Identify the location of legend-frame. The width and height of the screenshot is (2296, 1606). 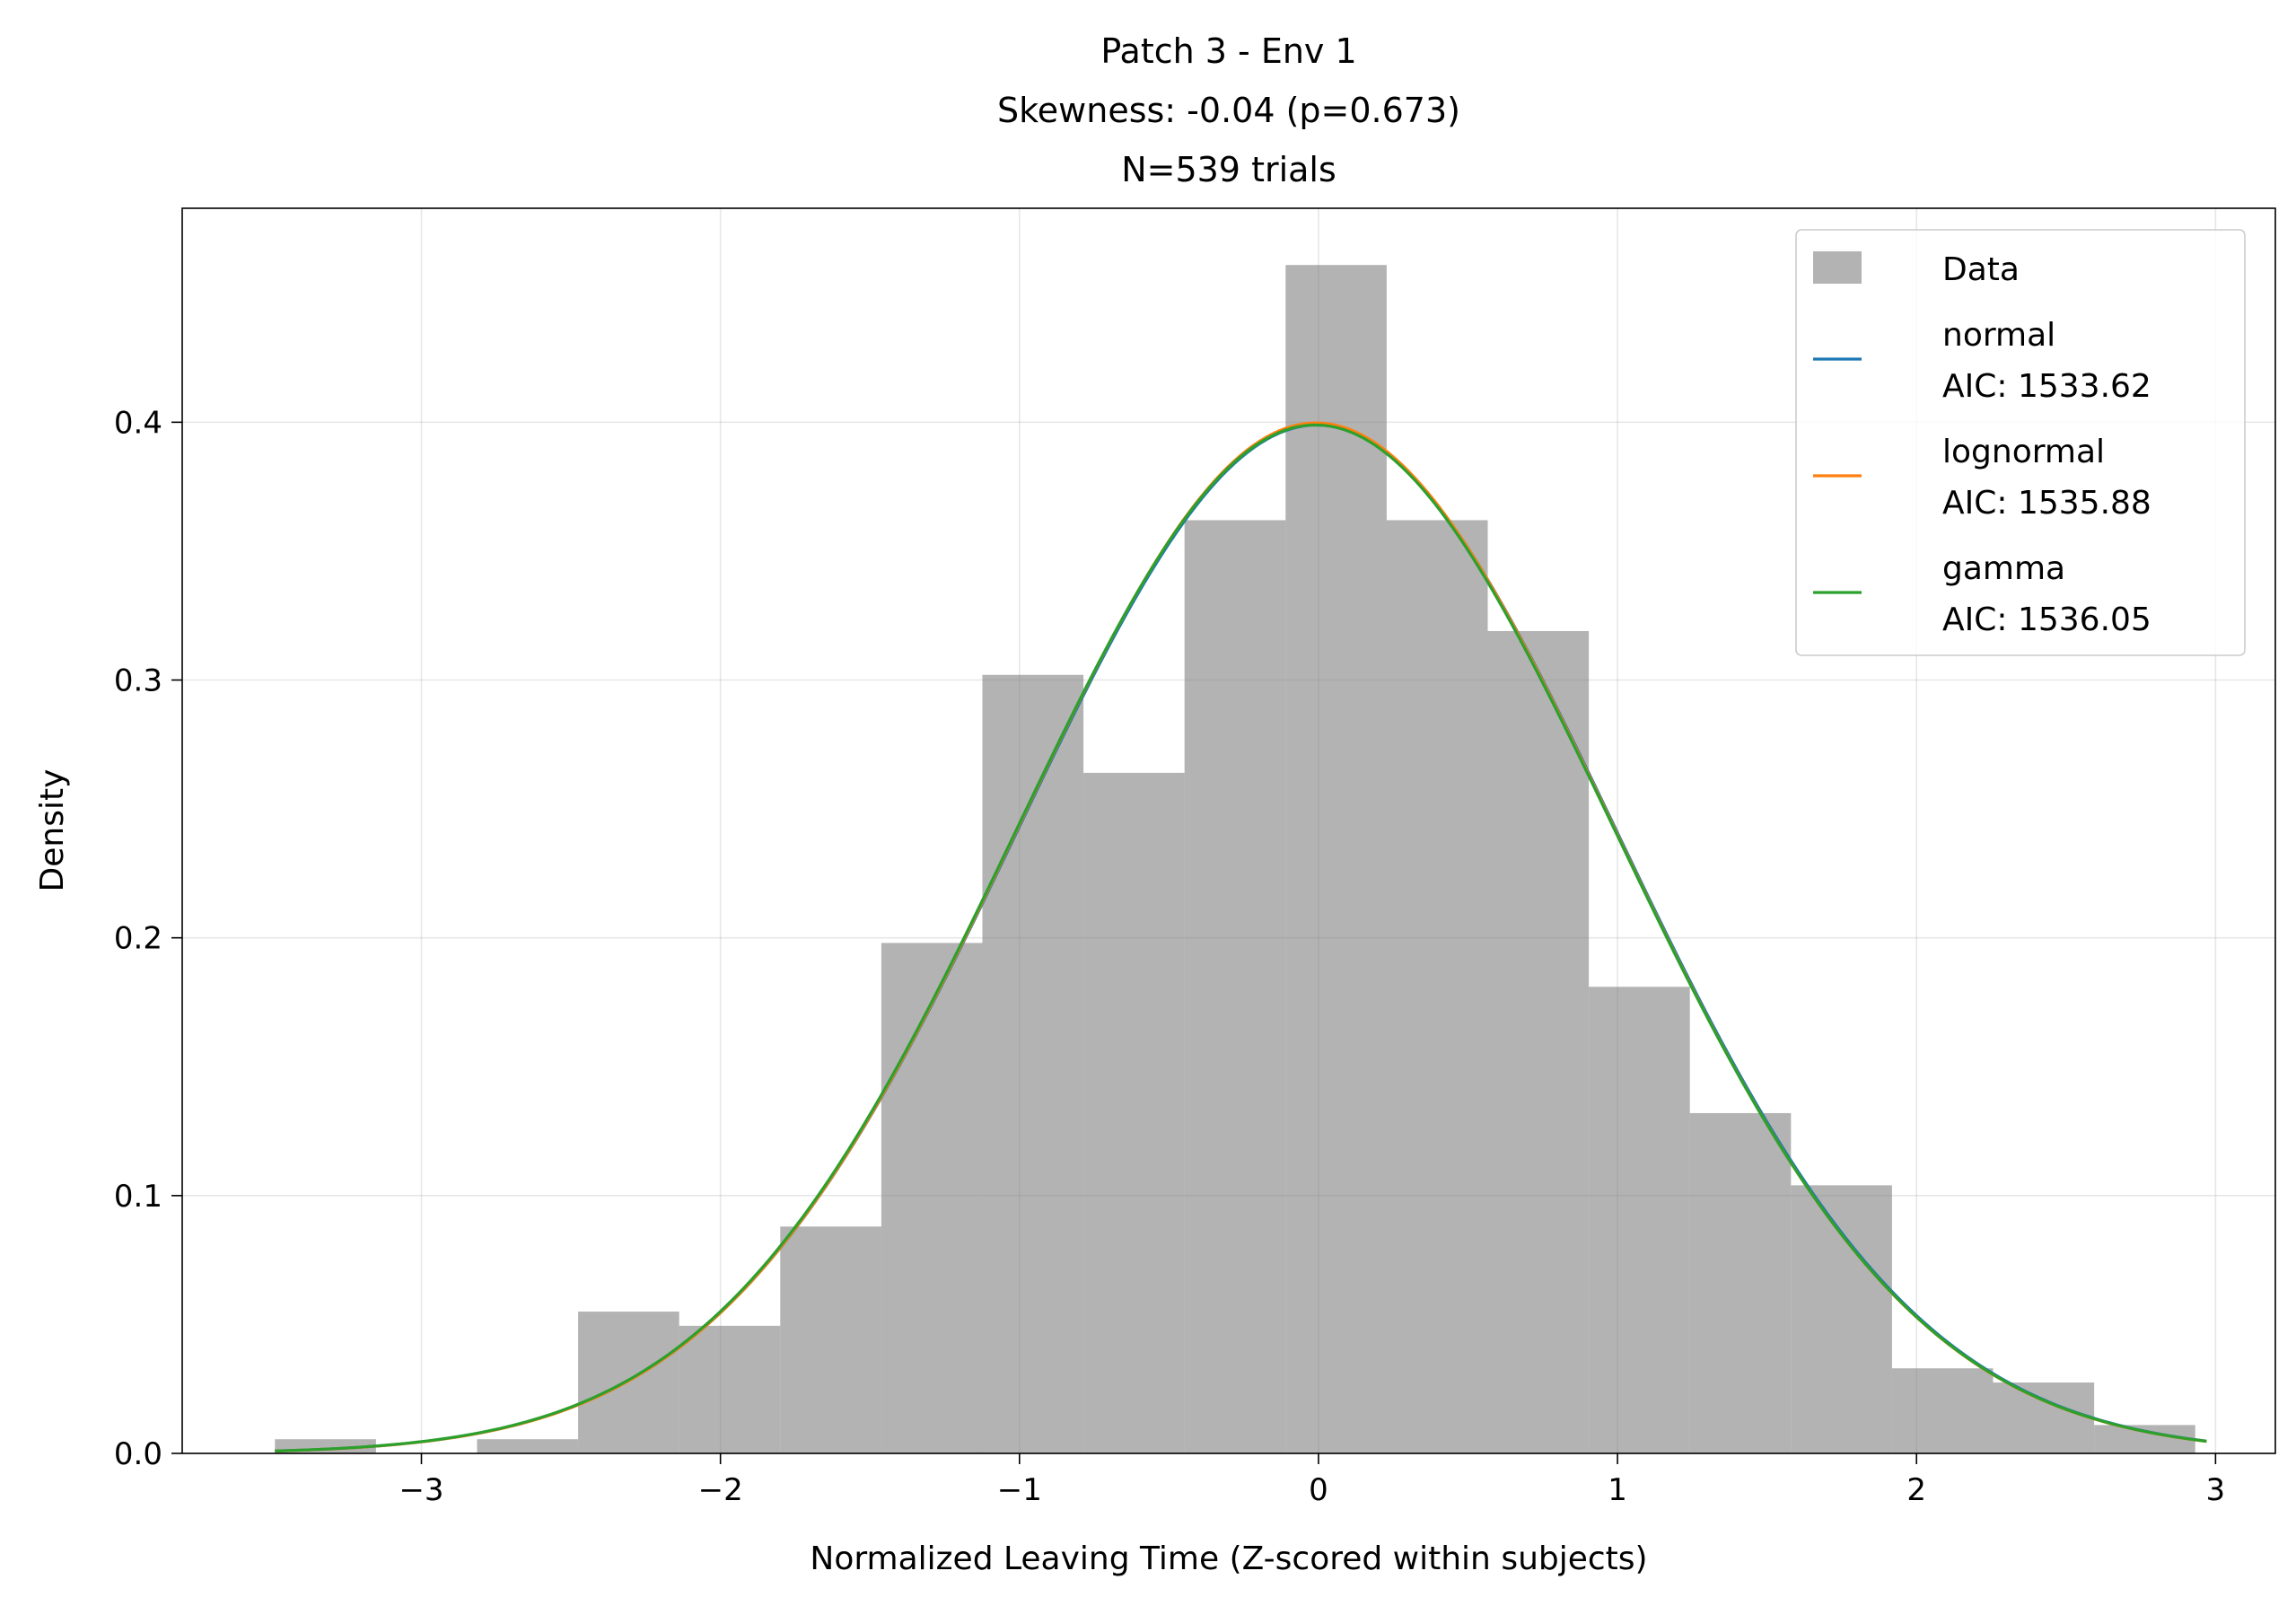
(2020, 442).